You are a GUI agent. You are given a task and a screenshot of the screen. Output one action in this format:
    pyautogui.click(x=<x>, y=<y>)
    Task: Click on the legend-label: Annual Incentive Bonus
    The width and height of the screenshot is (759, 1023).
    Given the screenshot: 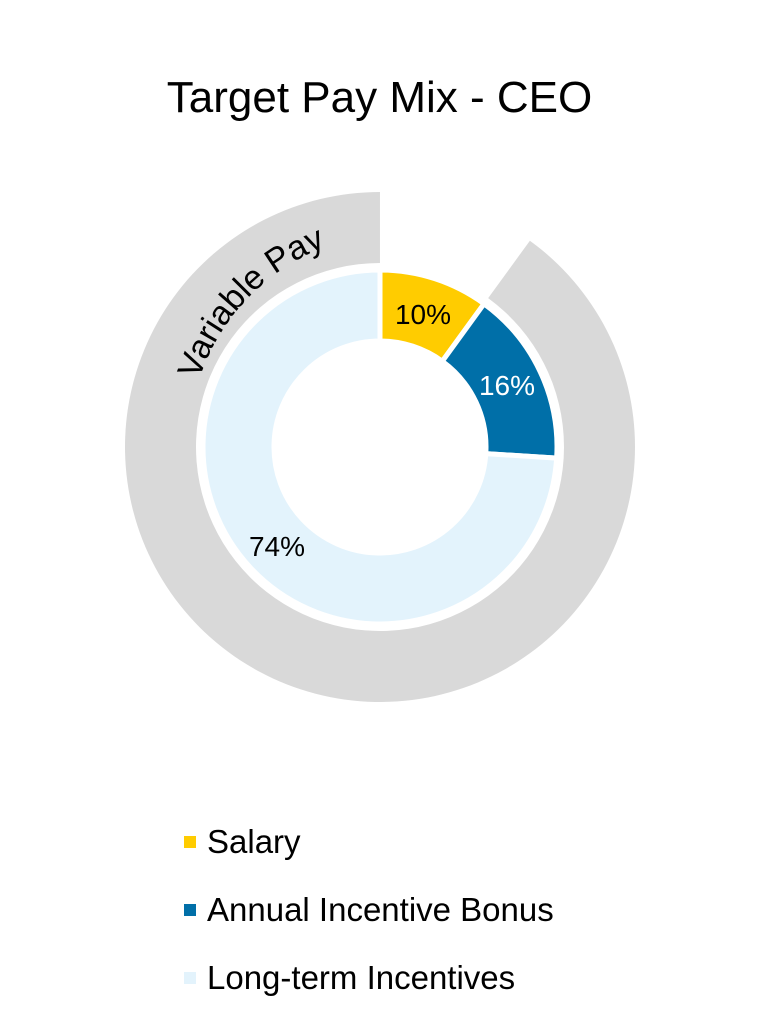 What is the action you would take?
    pyautogui.click(x=380, y=909)
    